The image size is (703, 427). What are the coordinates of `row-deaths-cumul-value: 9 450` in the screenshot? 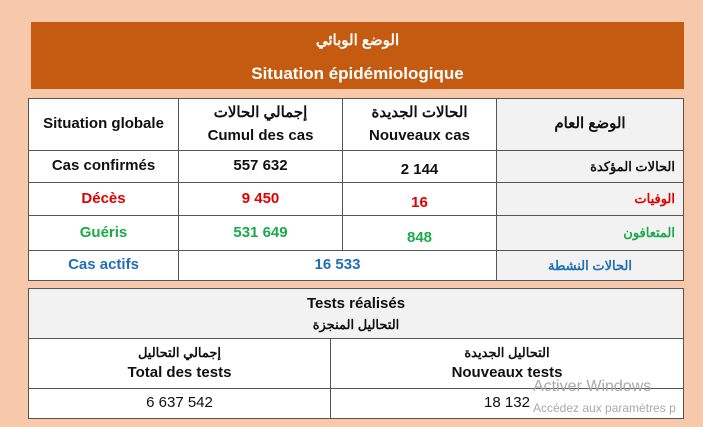 It's located at (260, 198).